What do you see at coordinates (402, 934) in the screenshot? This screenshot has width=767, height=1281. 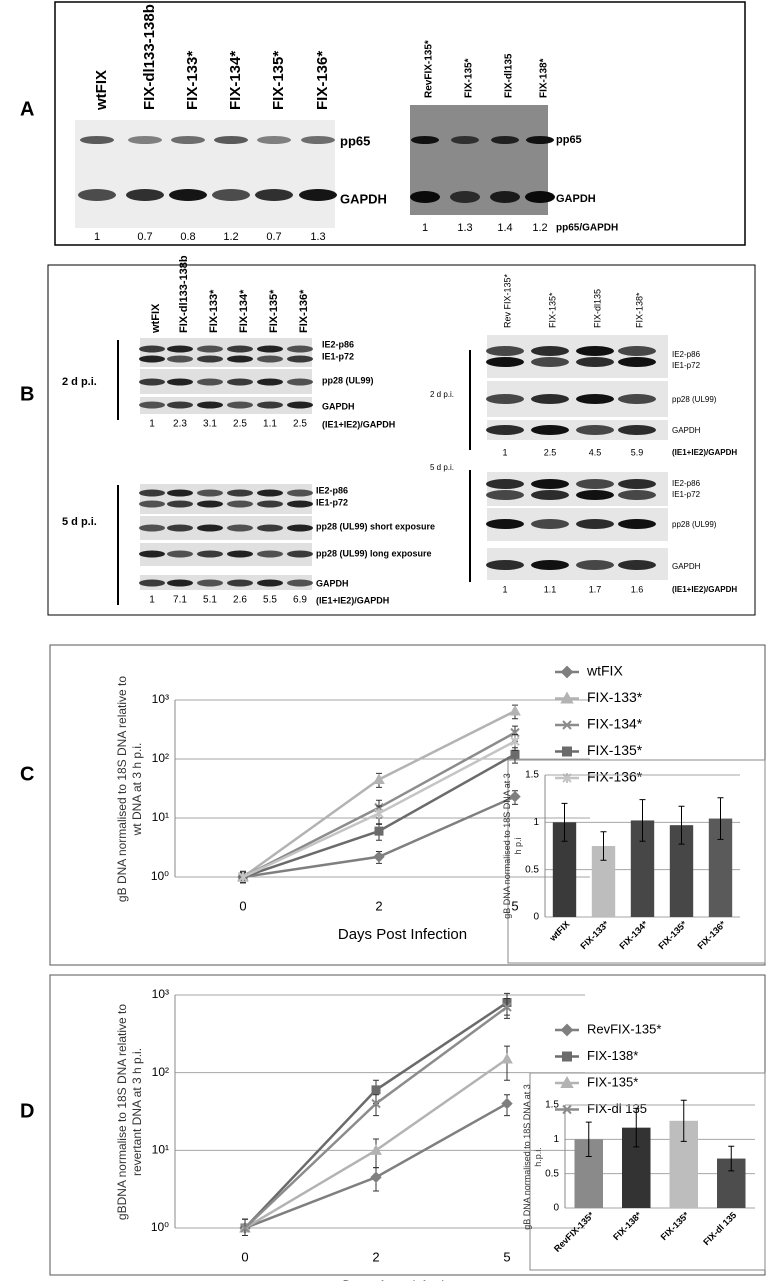 I see `x-axis-title: Days Post Infection` at bounding box center [402, 934].